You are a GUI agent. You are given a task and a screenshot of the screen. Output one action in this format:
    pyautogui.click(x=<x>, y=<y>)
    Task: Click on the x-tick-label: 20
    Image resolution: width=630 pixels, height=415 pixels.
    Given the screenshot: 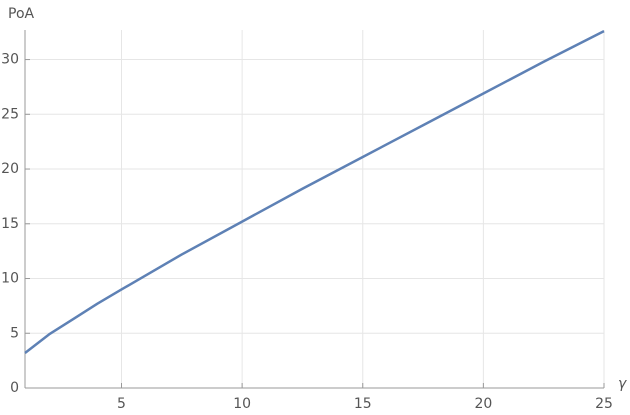 What is the action you would take?
    pyautogui.click(x=483, y=404)
    